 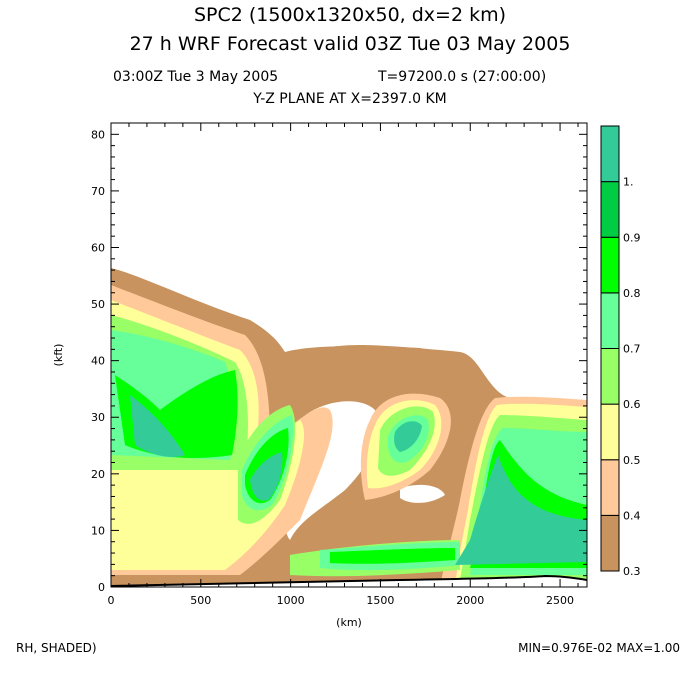 I want to click on y-tick-label: 20, so click(x=98, y=474).